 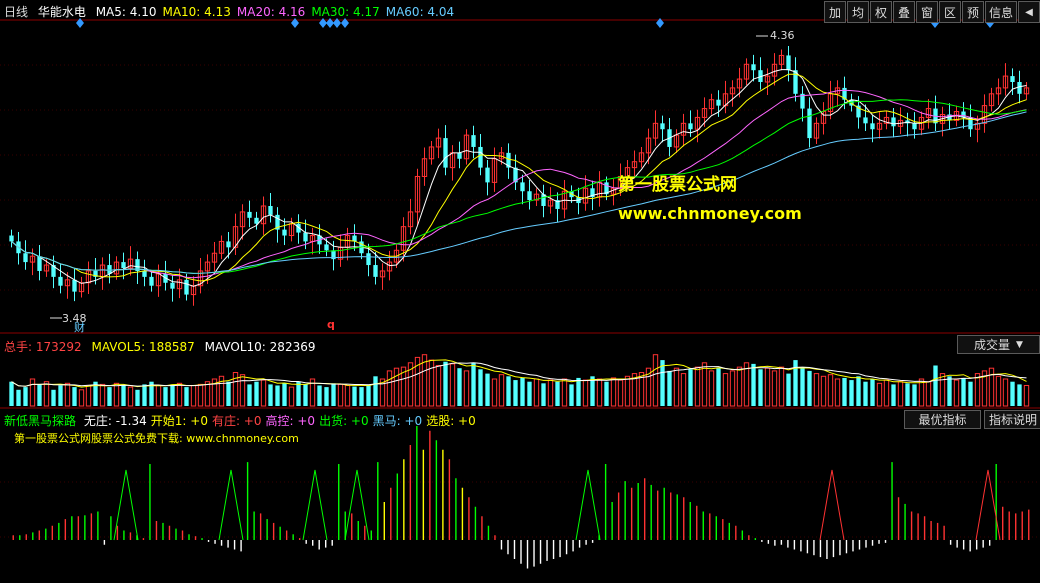 I want to click on finance-marker: 财, so click(x=79, y=327).